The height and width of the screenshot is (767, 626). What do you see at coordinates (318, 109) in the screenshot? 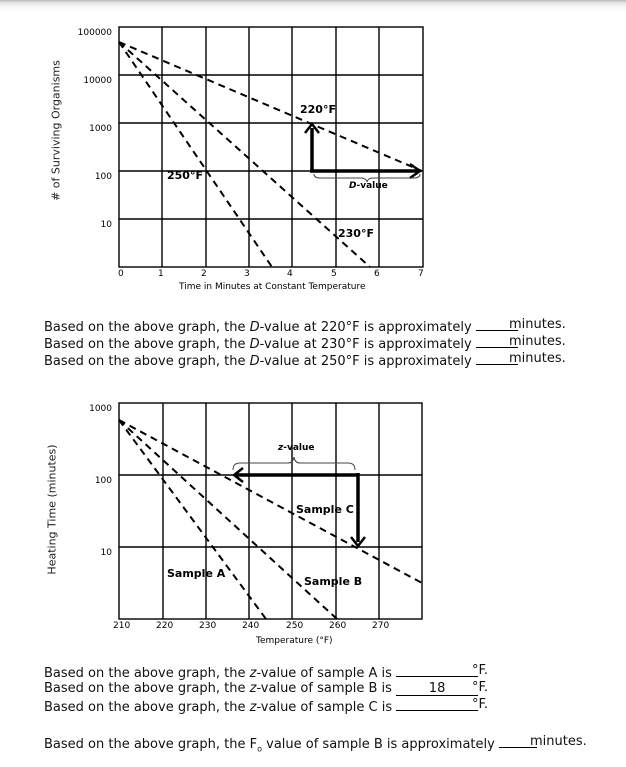
I see `label-220F: 220°F` at bounding box center [318, 109].